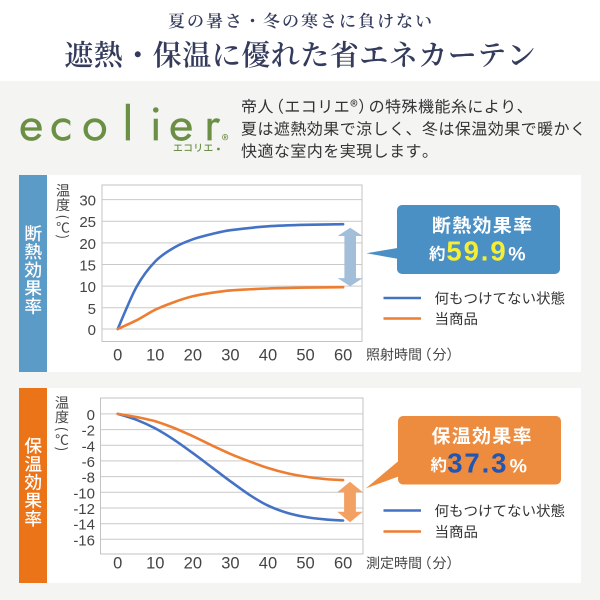 This screenshot has width=600, height=600. I want to click on svg-text: -6, so click(88, 462).